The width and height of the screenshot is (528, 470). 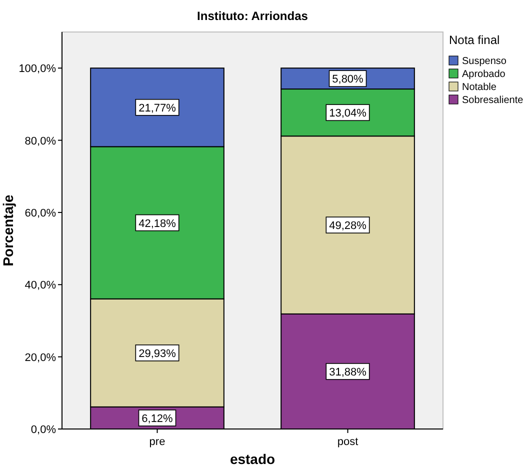 I want to click on y-tick-label: 80,0%, so click(x=40, y=141).